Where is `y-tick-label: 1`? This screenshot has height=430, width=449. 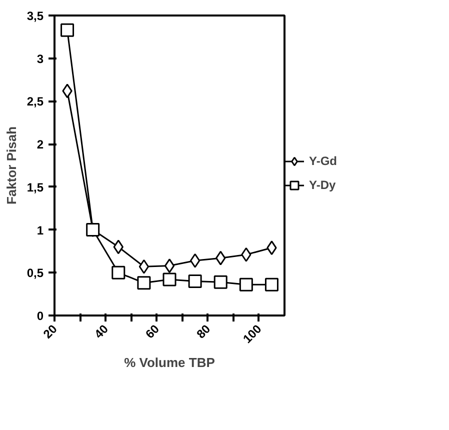
y-tick-label: 1 is located at coordinates (40, 230).